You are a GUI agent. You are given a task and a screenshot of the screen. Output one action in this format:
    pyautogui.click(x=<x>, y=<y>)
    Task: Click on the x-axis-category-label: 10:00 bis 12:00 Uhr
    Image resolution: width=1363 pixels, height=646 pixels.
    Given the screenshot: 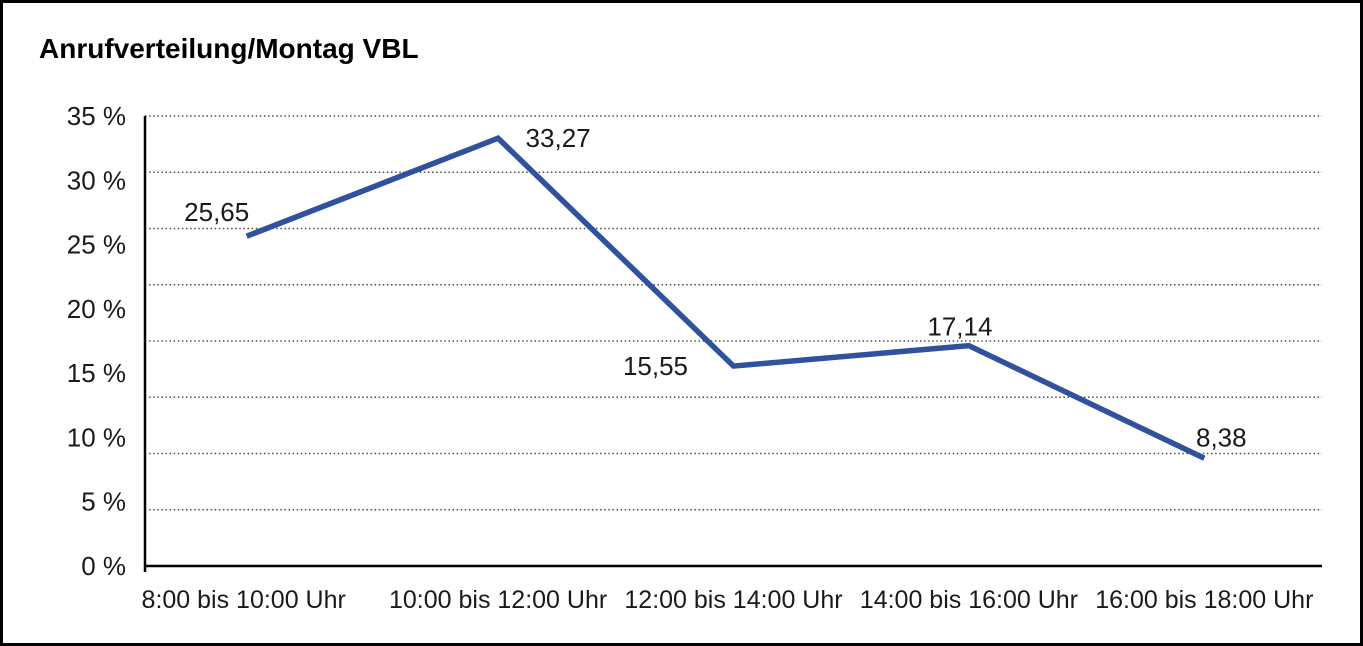 What is the action you would take?
    pyautogui.click(x=498, y=600)
    